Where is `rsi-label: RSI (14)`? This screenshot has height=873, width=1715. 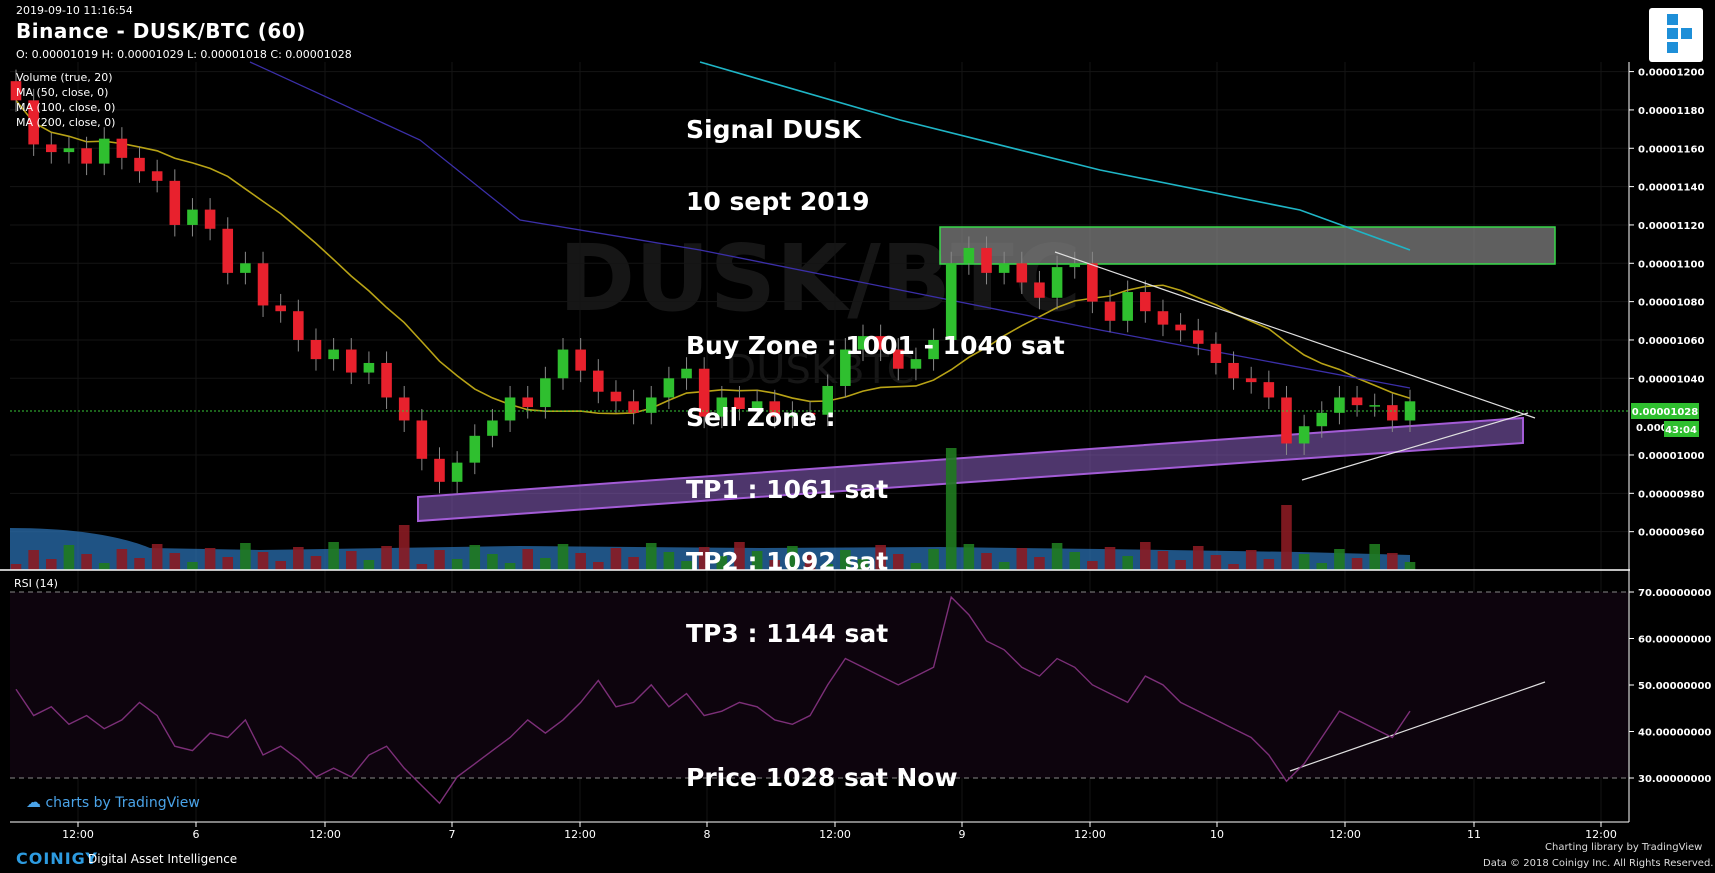
rsi-label: RSI (14) is located at coordinates (36, 583).